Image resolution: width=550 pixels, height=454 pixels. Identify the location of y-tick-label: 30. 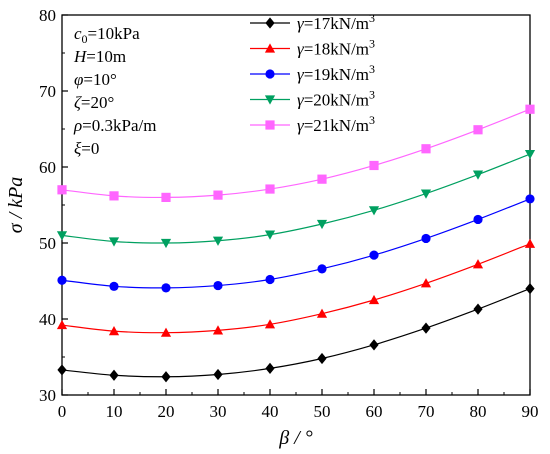
(47, 395).